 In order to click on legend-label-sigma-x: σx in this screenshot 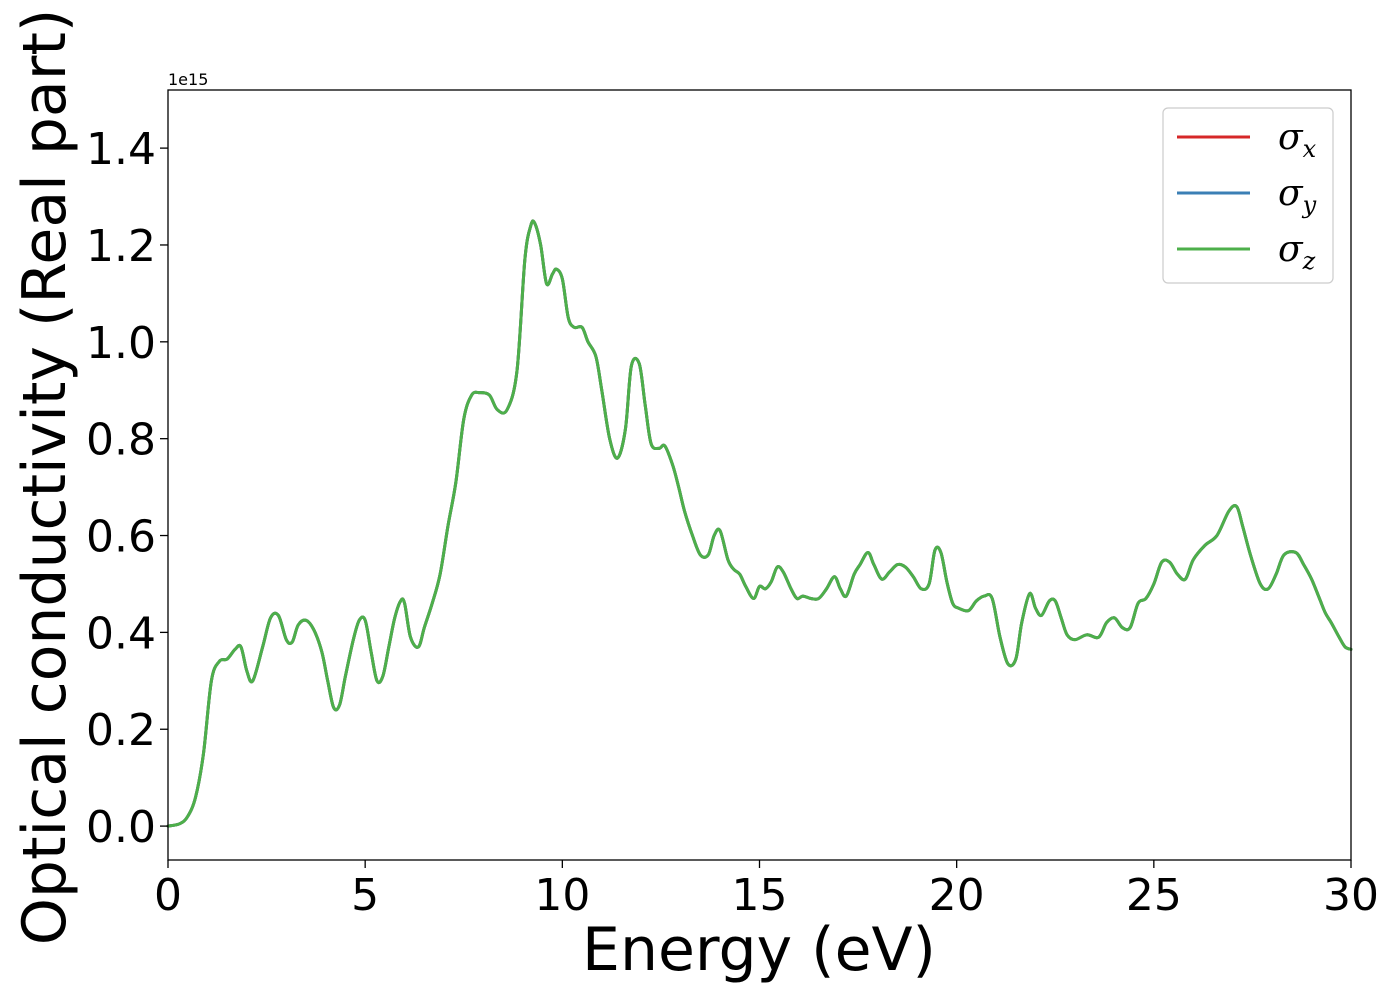, I will do `click(1297, 140)`.